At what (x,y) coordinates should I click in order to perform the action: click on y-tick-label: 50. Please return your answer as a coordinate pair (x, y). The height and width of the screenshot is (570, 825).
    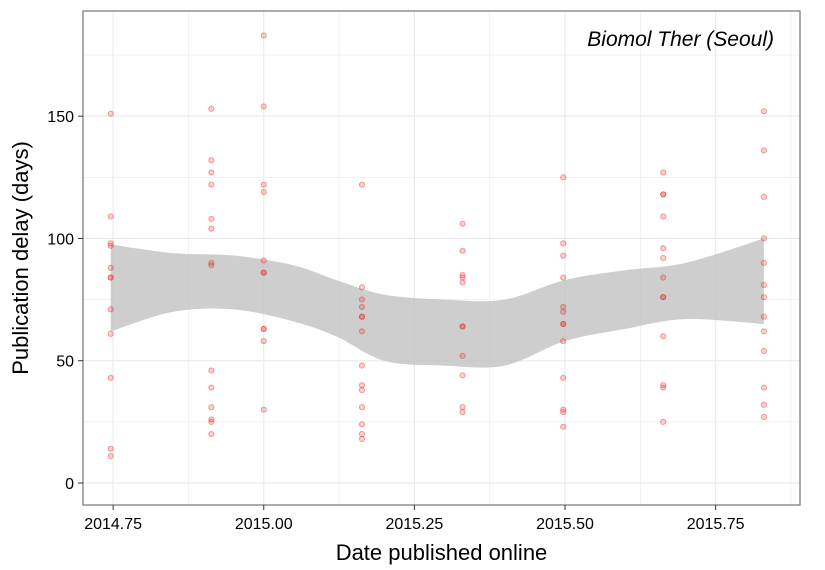
    Looking at the image, I should click on (65, 362).